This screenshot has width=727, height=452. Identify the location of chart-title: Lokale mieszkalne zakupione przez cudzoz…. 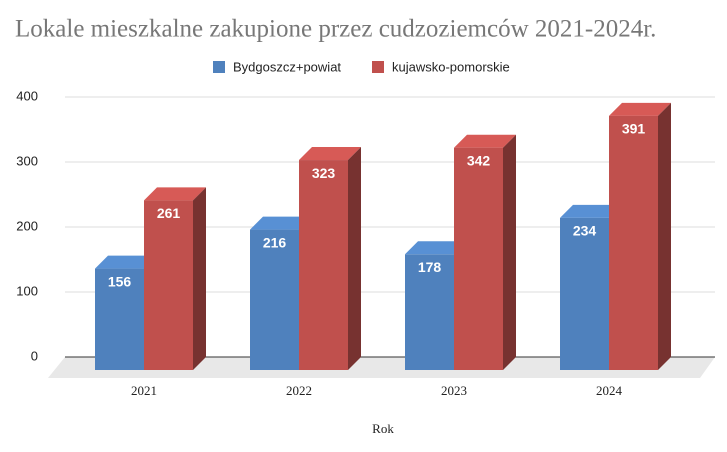
(335, 29).